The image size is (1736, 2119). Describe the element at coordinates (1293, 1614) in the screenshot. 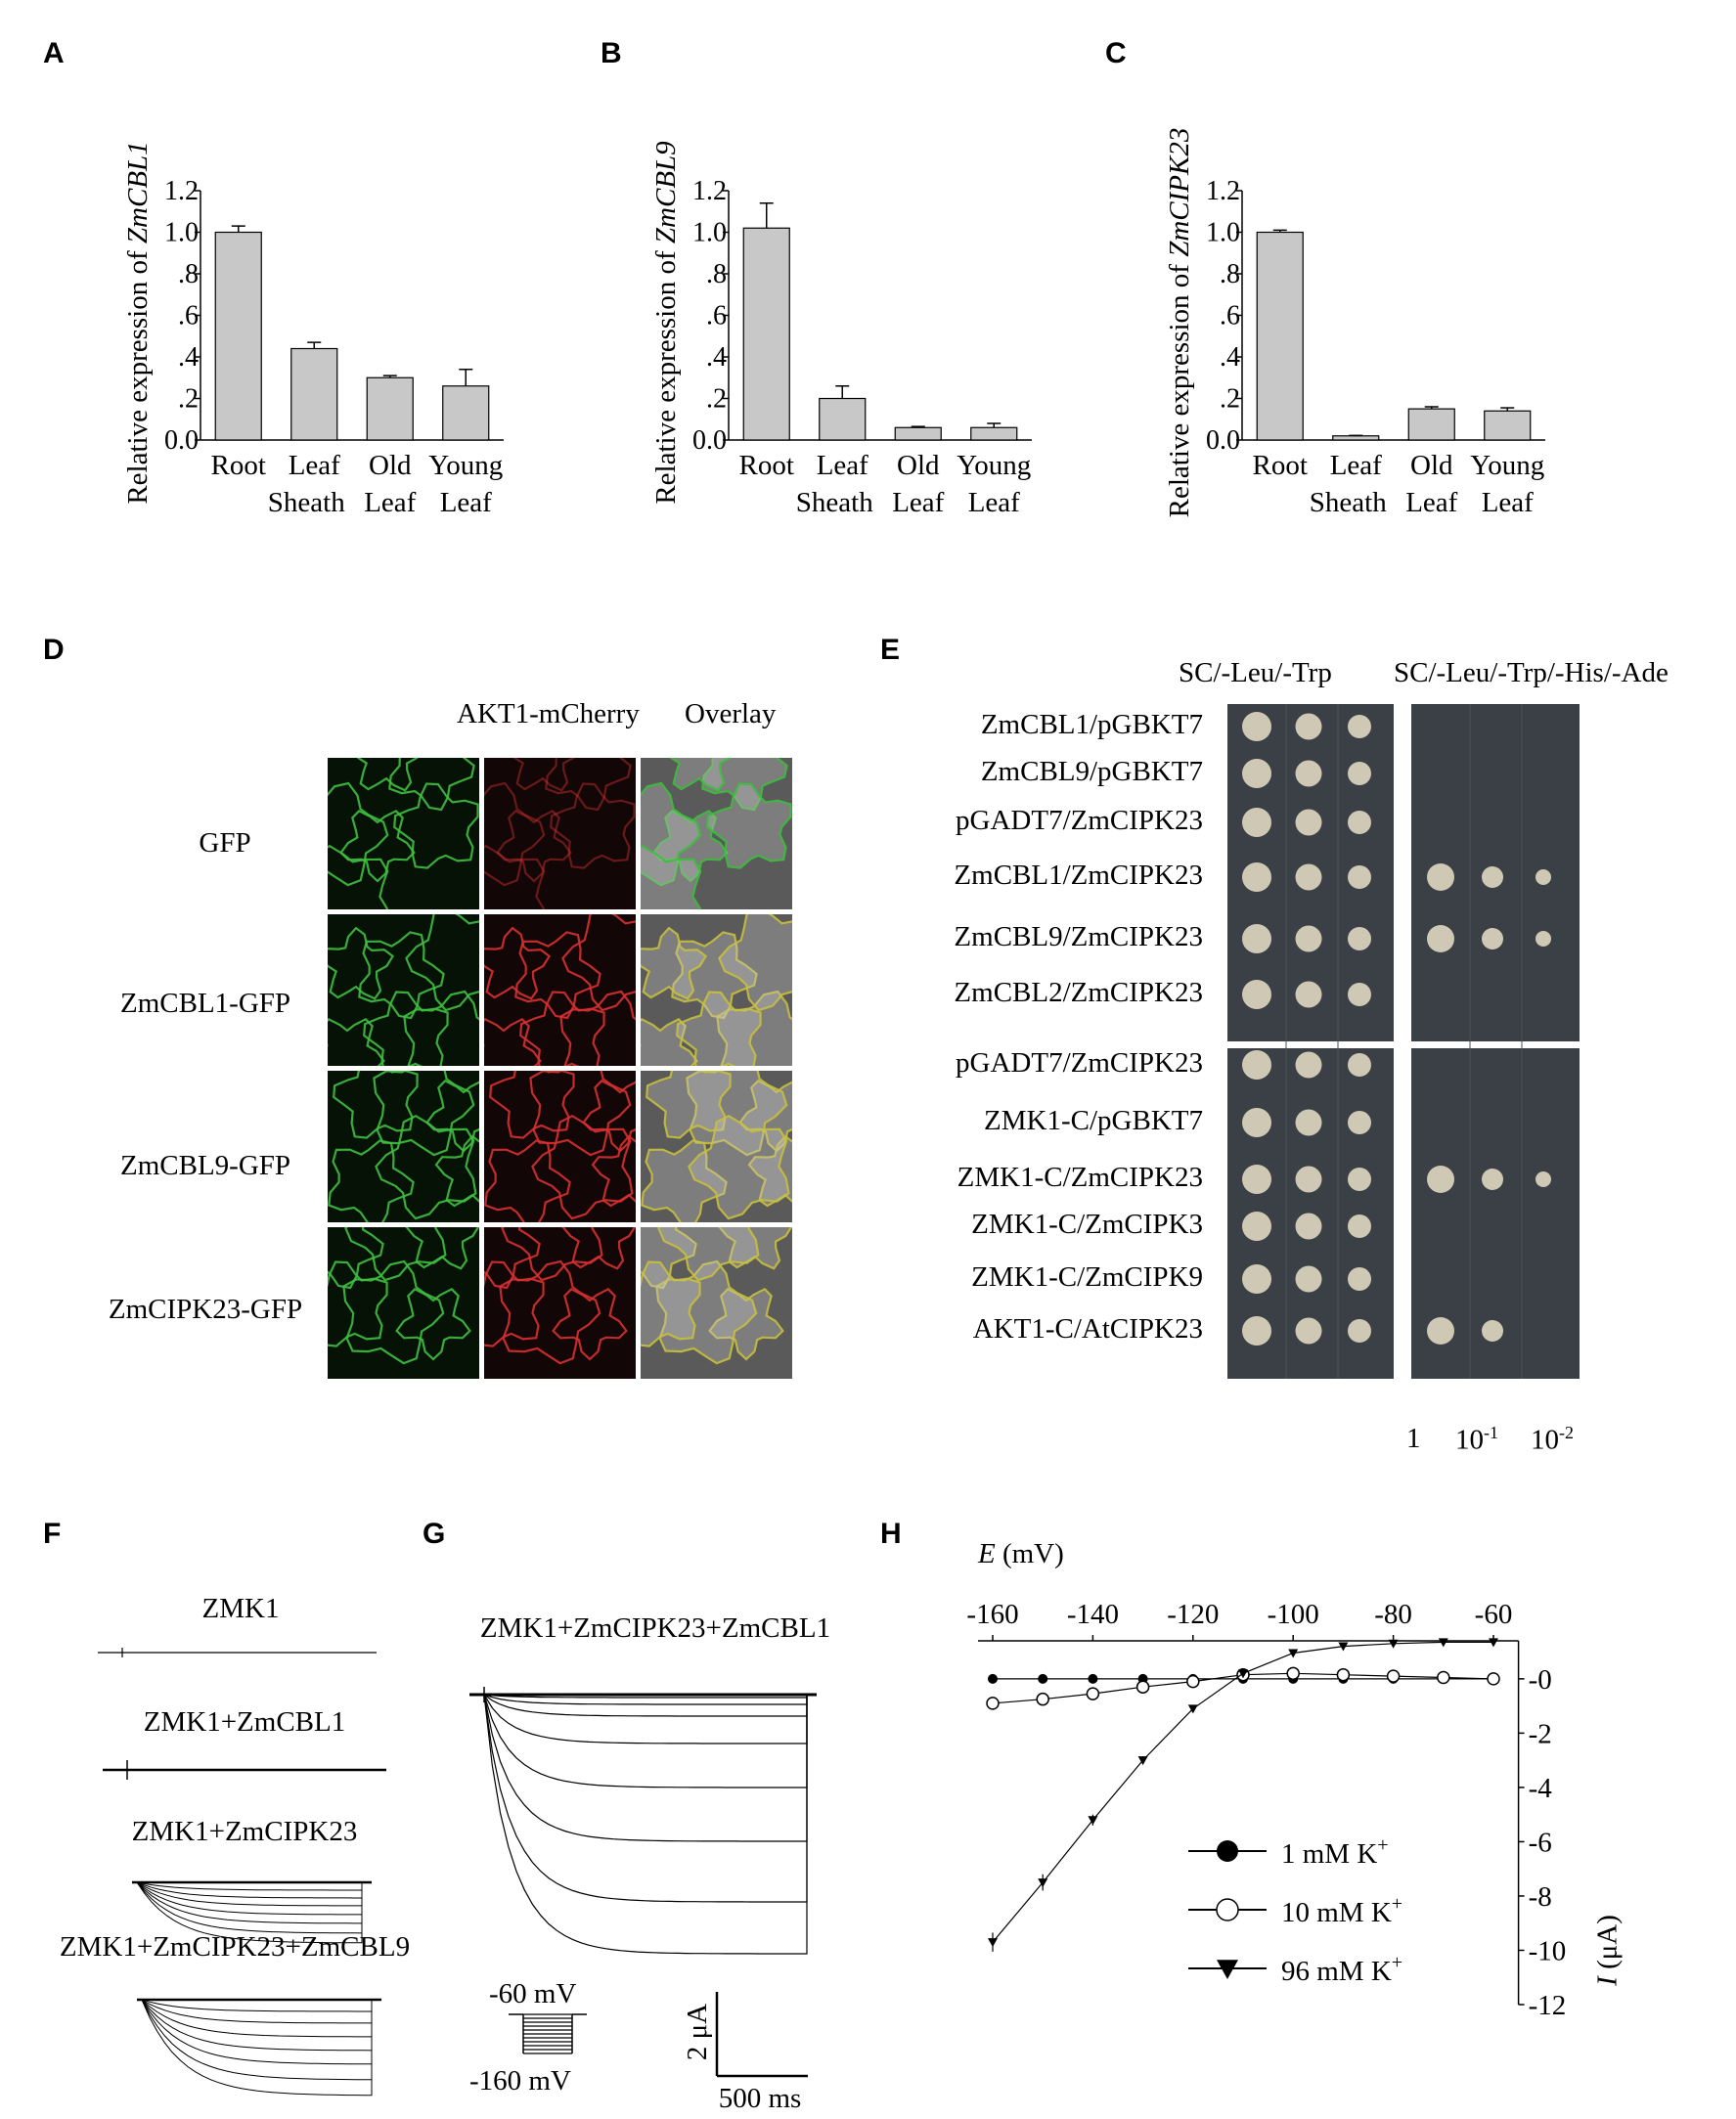

I see `x-tick-label: -100` at that location.